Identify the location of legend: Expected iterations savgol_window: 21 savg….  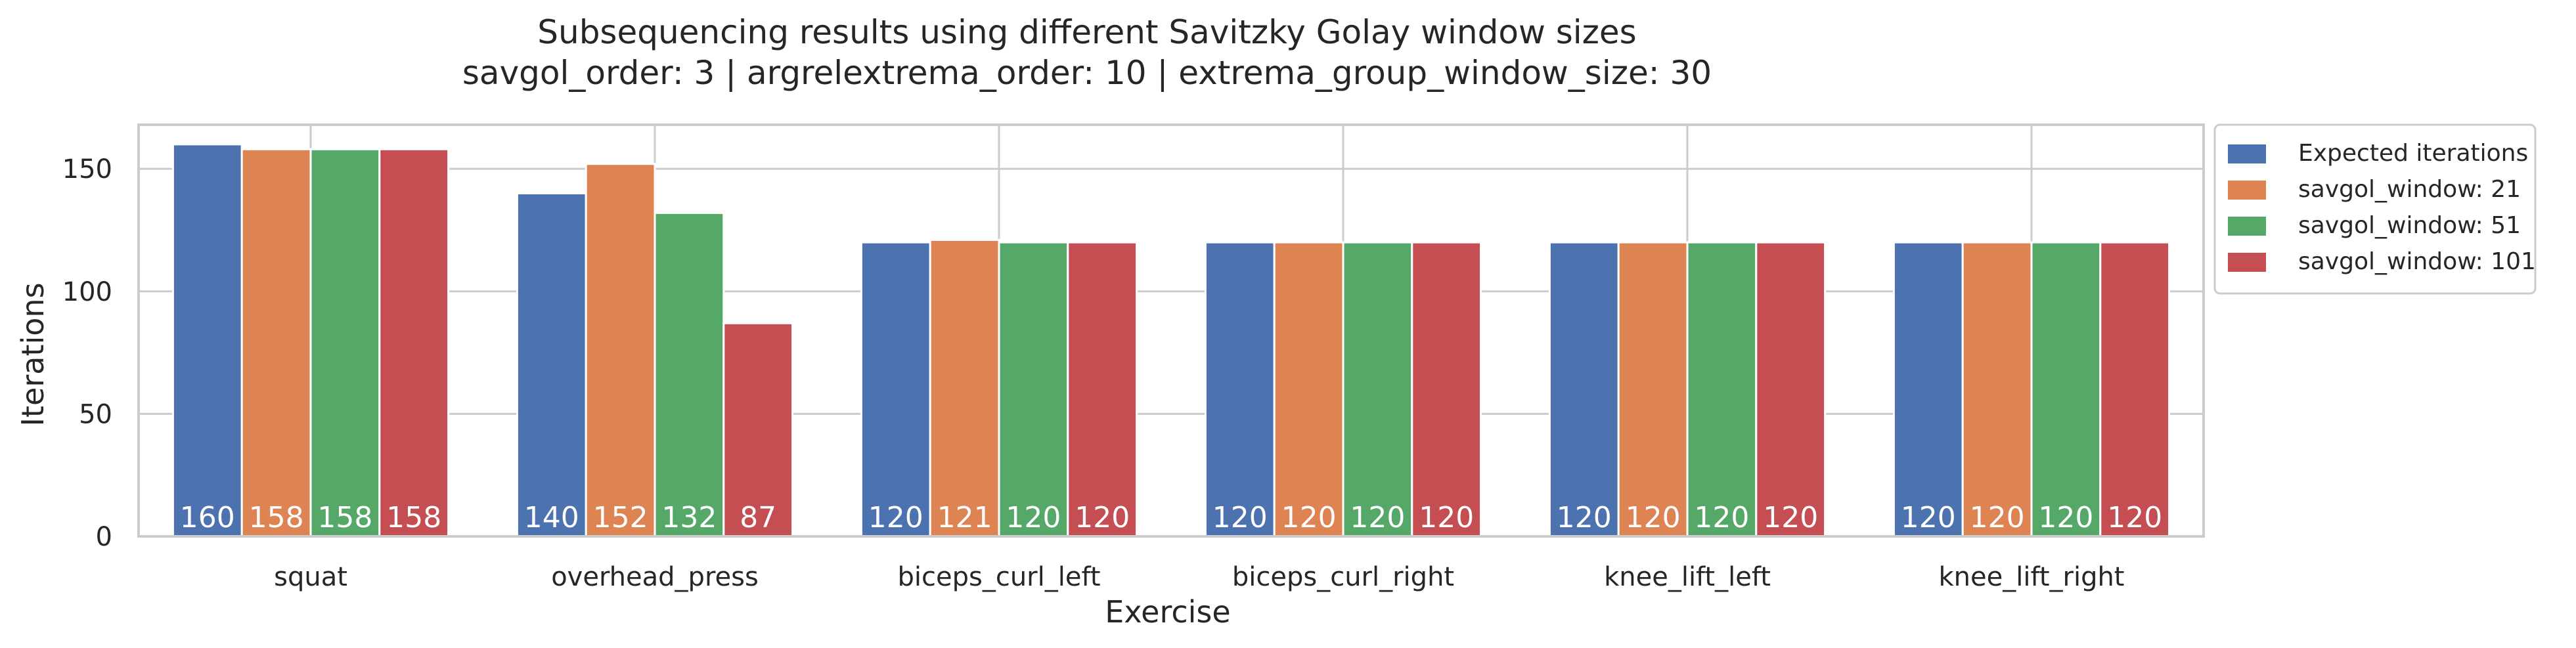
(2375, 209).